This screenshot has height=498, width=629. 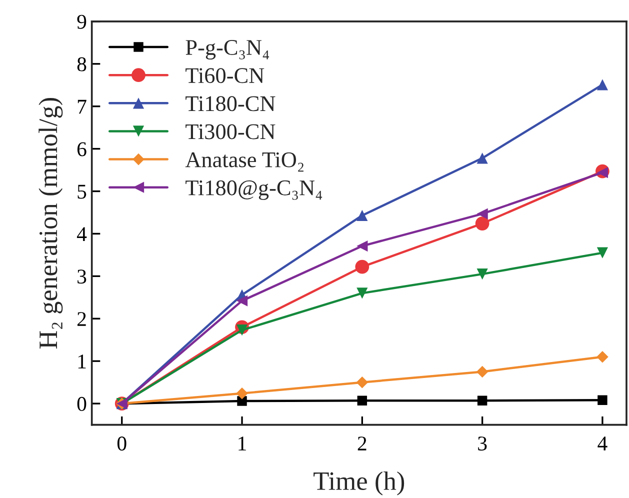 I want to click on y-tick-label: 6, so click(x=81, y=149).